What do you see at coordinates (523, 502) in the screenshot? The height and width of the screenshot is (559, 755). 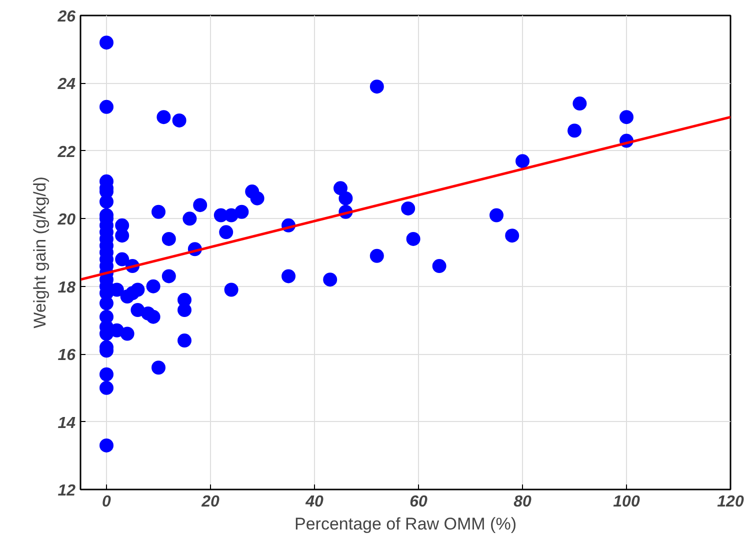 I see `x-tick-label: 80` at bounding box center [523, 502].